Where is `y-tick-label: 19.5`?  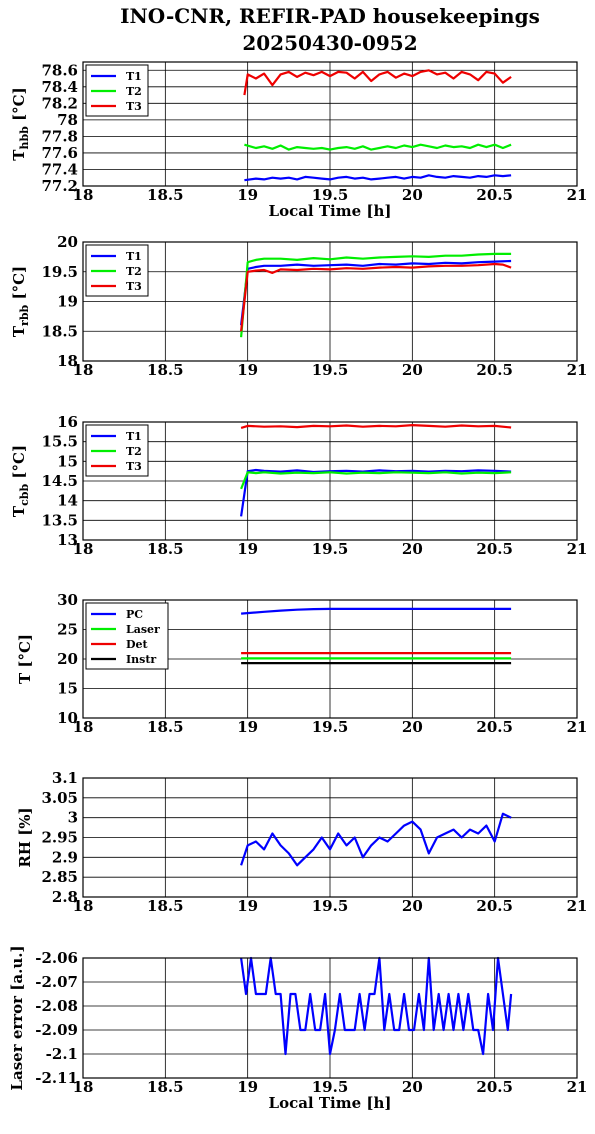
y-tick-label: 19.5 is located at coordinates (59, 272).